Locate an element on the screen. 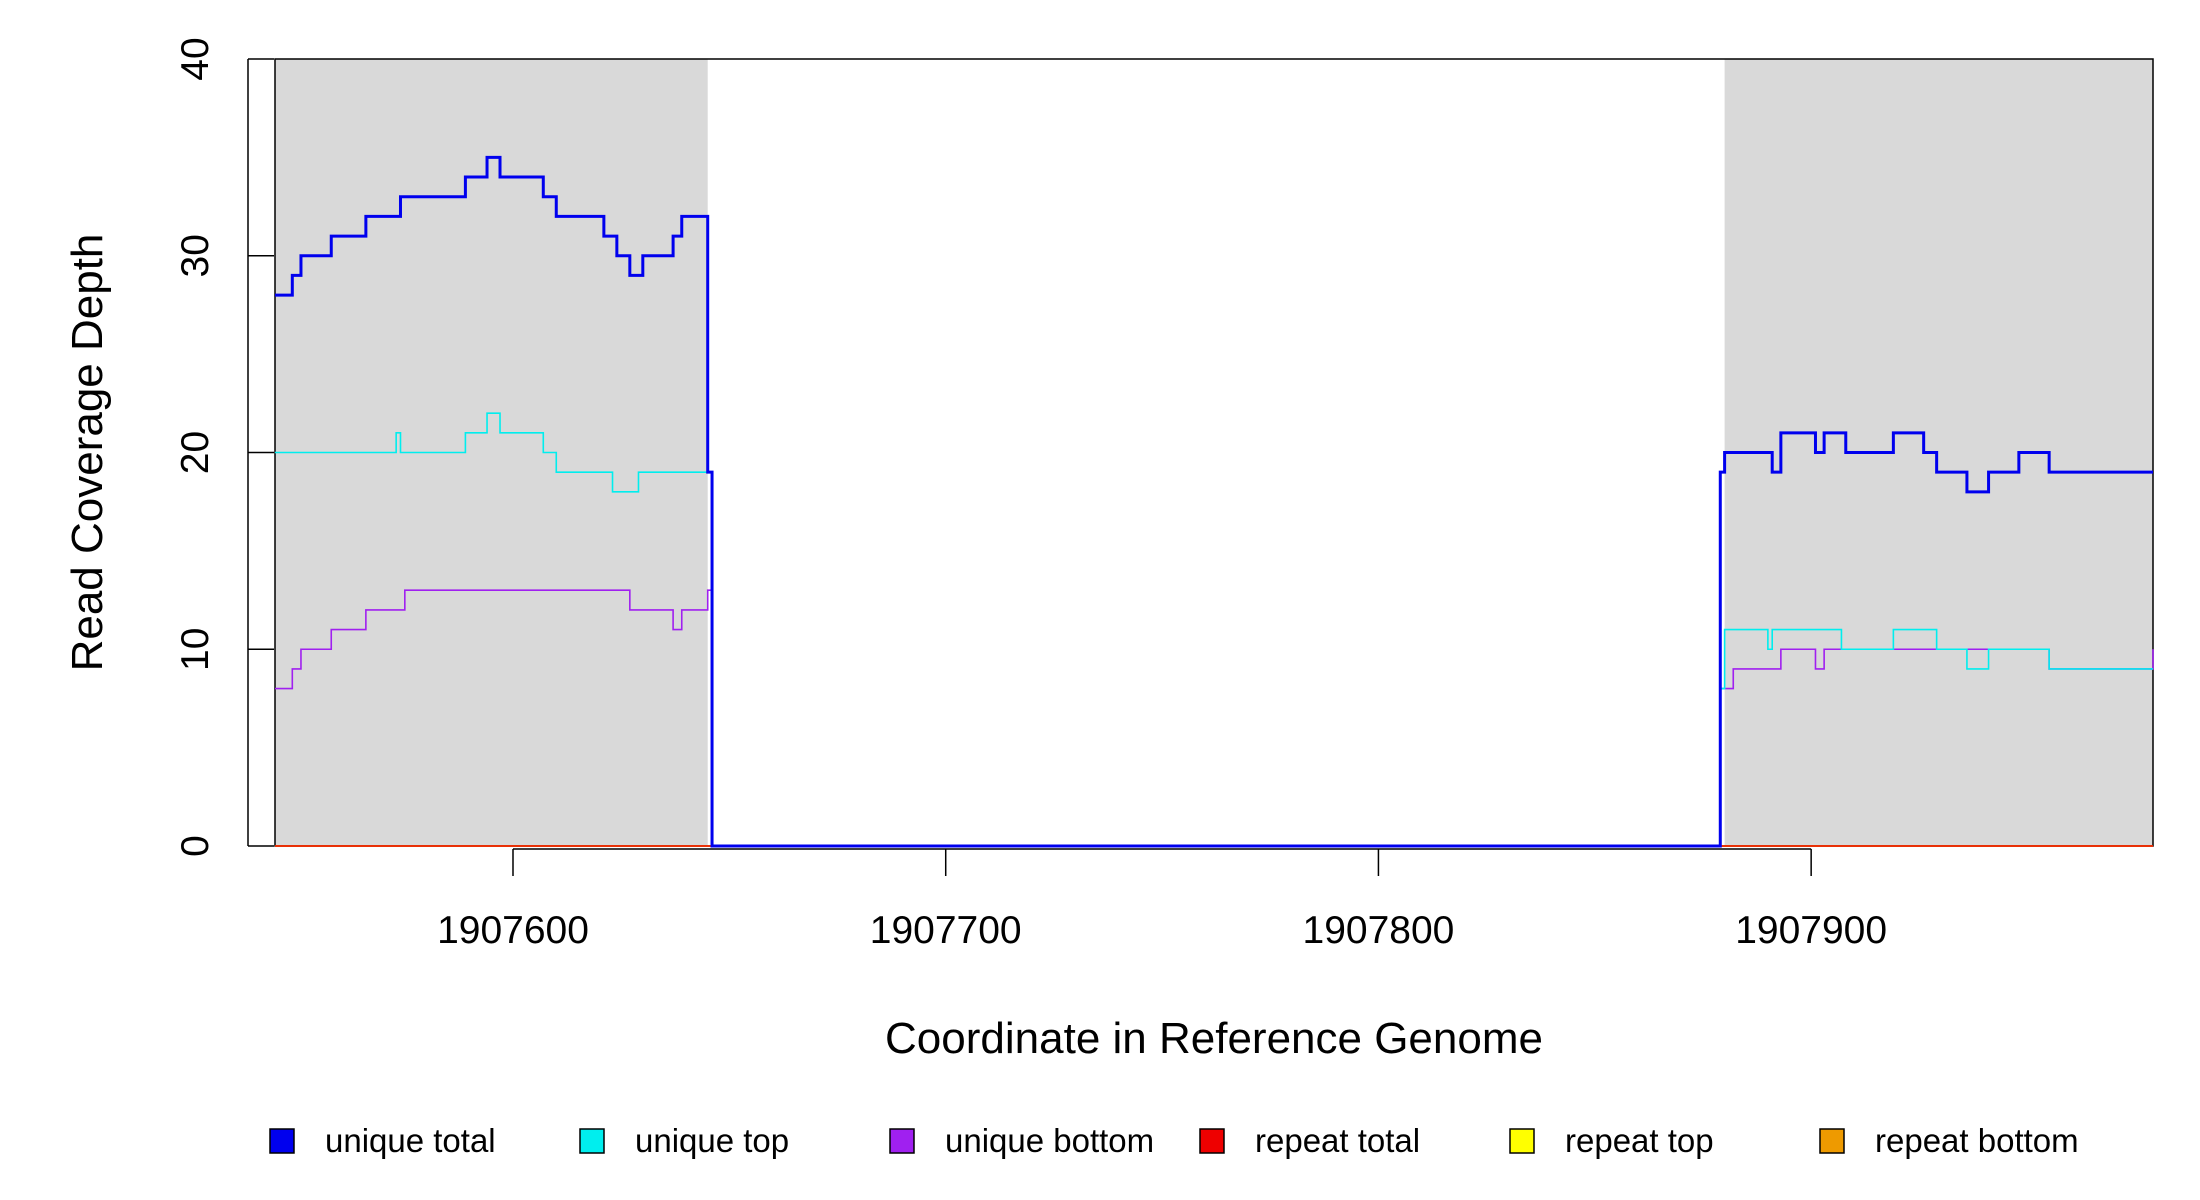 This screenshot has width=2200, height=1200. legend-label-unique-bottom: unique bottom is located at coordinates (1049, 1140).